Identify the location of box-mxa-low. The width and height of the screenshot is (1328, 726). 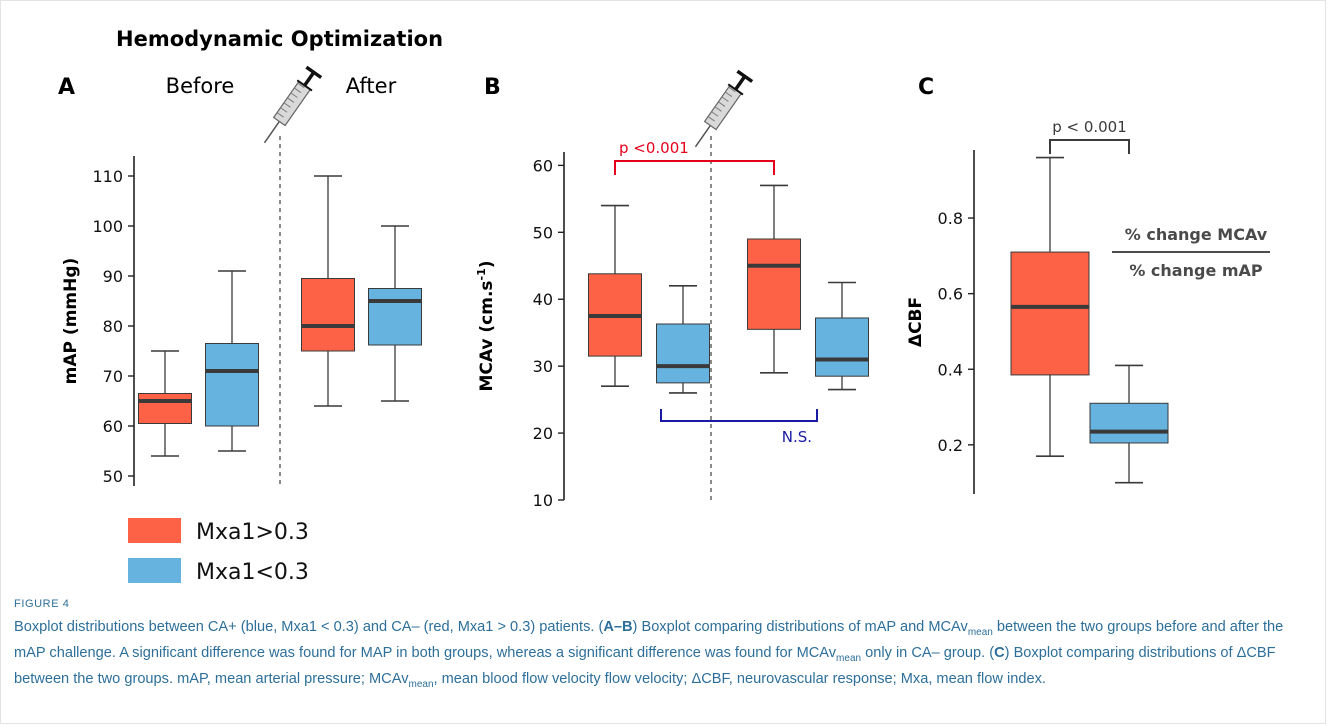
(1129, 424).